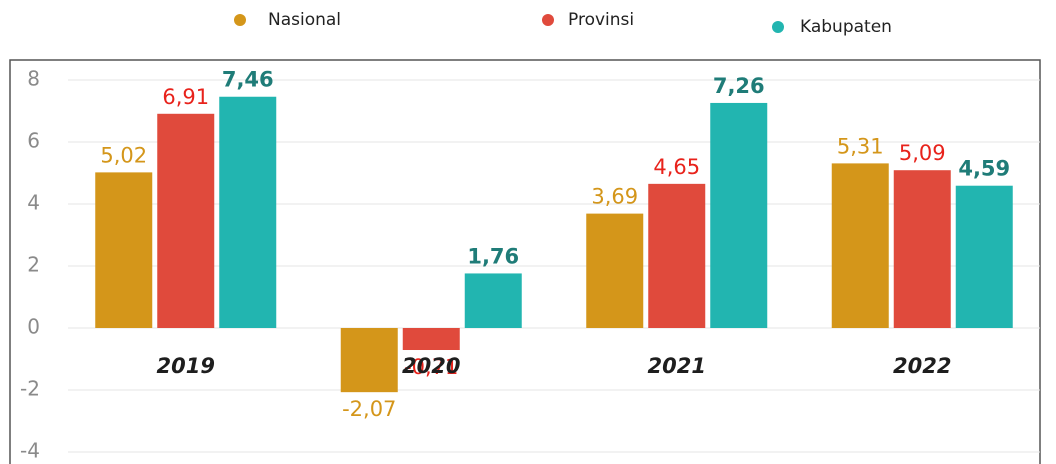 The height and width of the screenshot is (464, 1056). I want to click on x-tick-label: 2019, so click(186, 366).